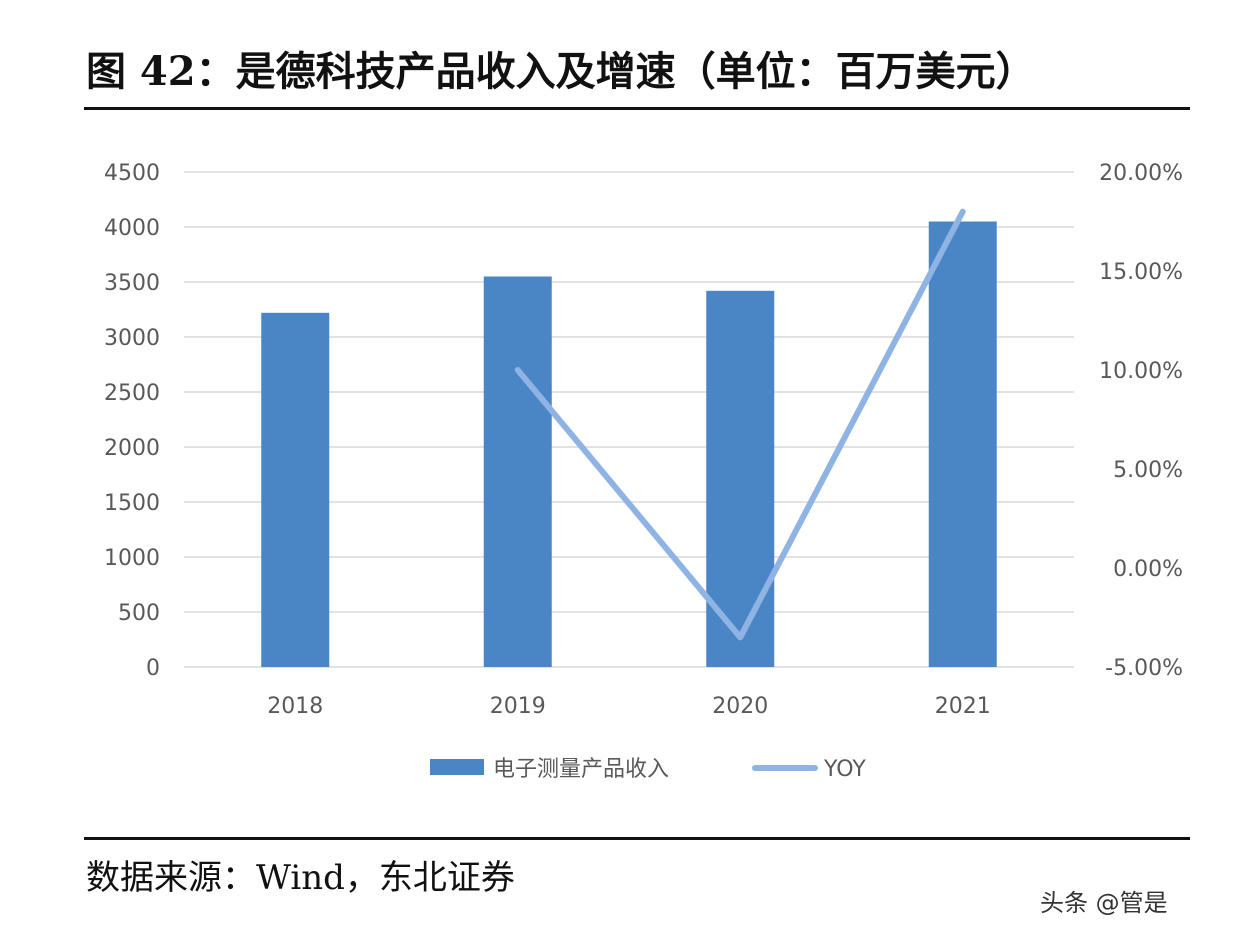  I want to click on bar-2020, so click(740, 478).